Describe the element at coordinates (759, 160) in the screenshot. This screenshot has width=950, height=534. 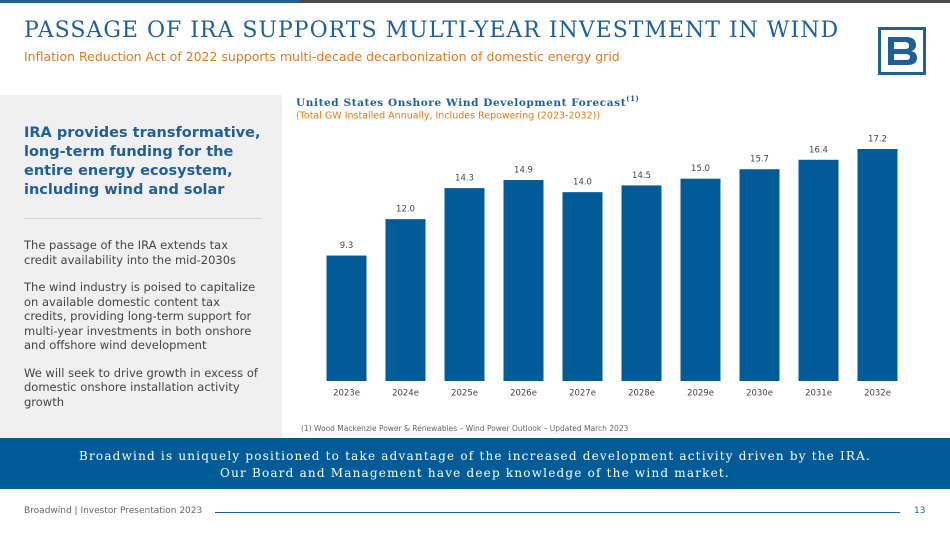
I see `value-label: 15.7` at that location.